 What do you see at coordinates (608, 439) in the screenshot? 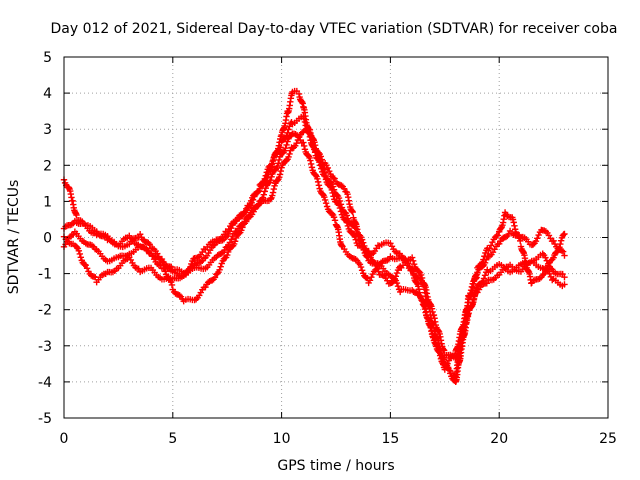
I see `x-tick-label: 25` at bounding box center [608, 439].